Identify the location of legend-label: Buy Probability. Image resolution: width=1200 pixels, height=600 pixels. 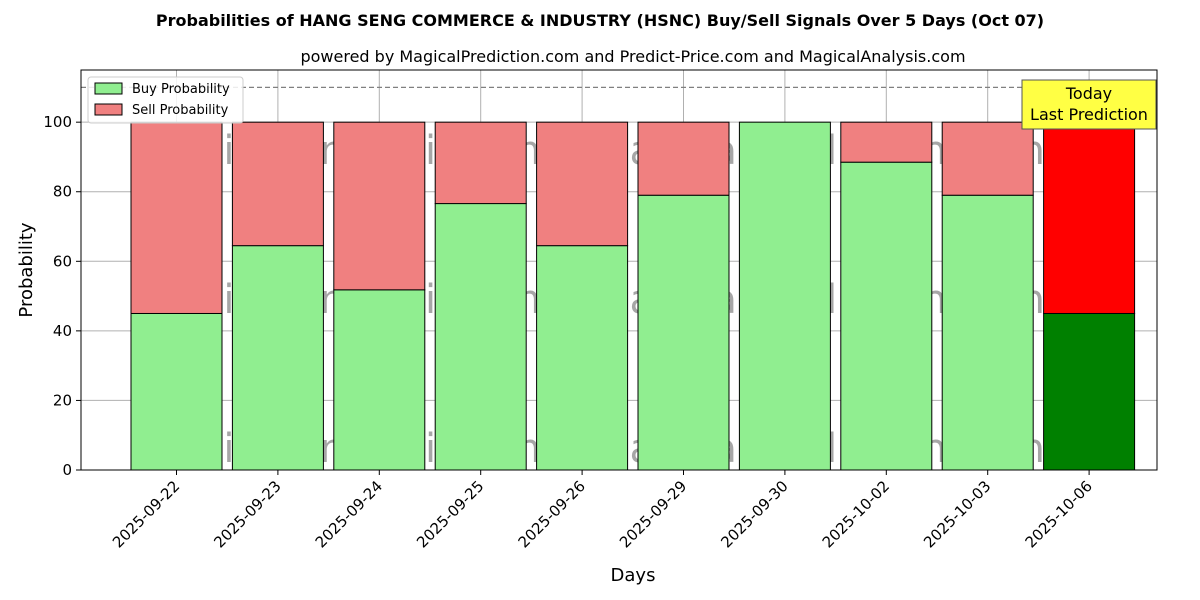
(181, 89).